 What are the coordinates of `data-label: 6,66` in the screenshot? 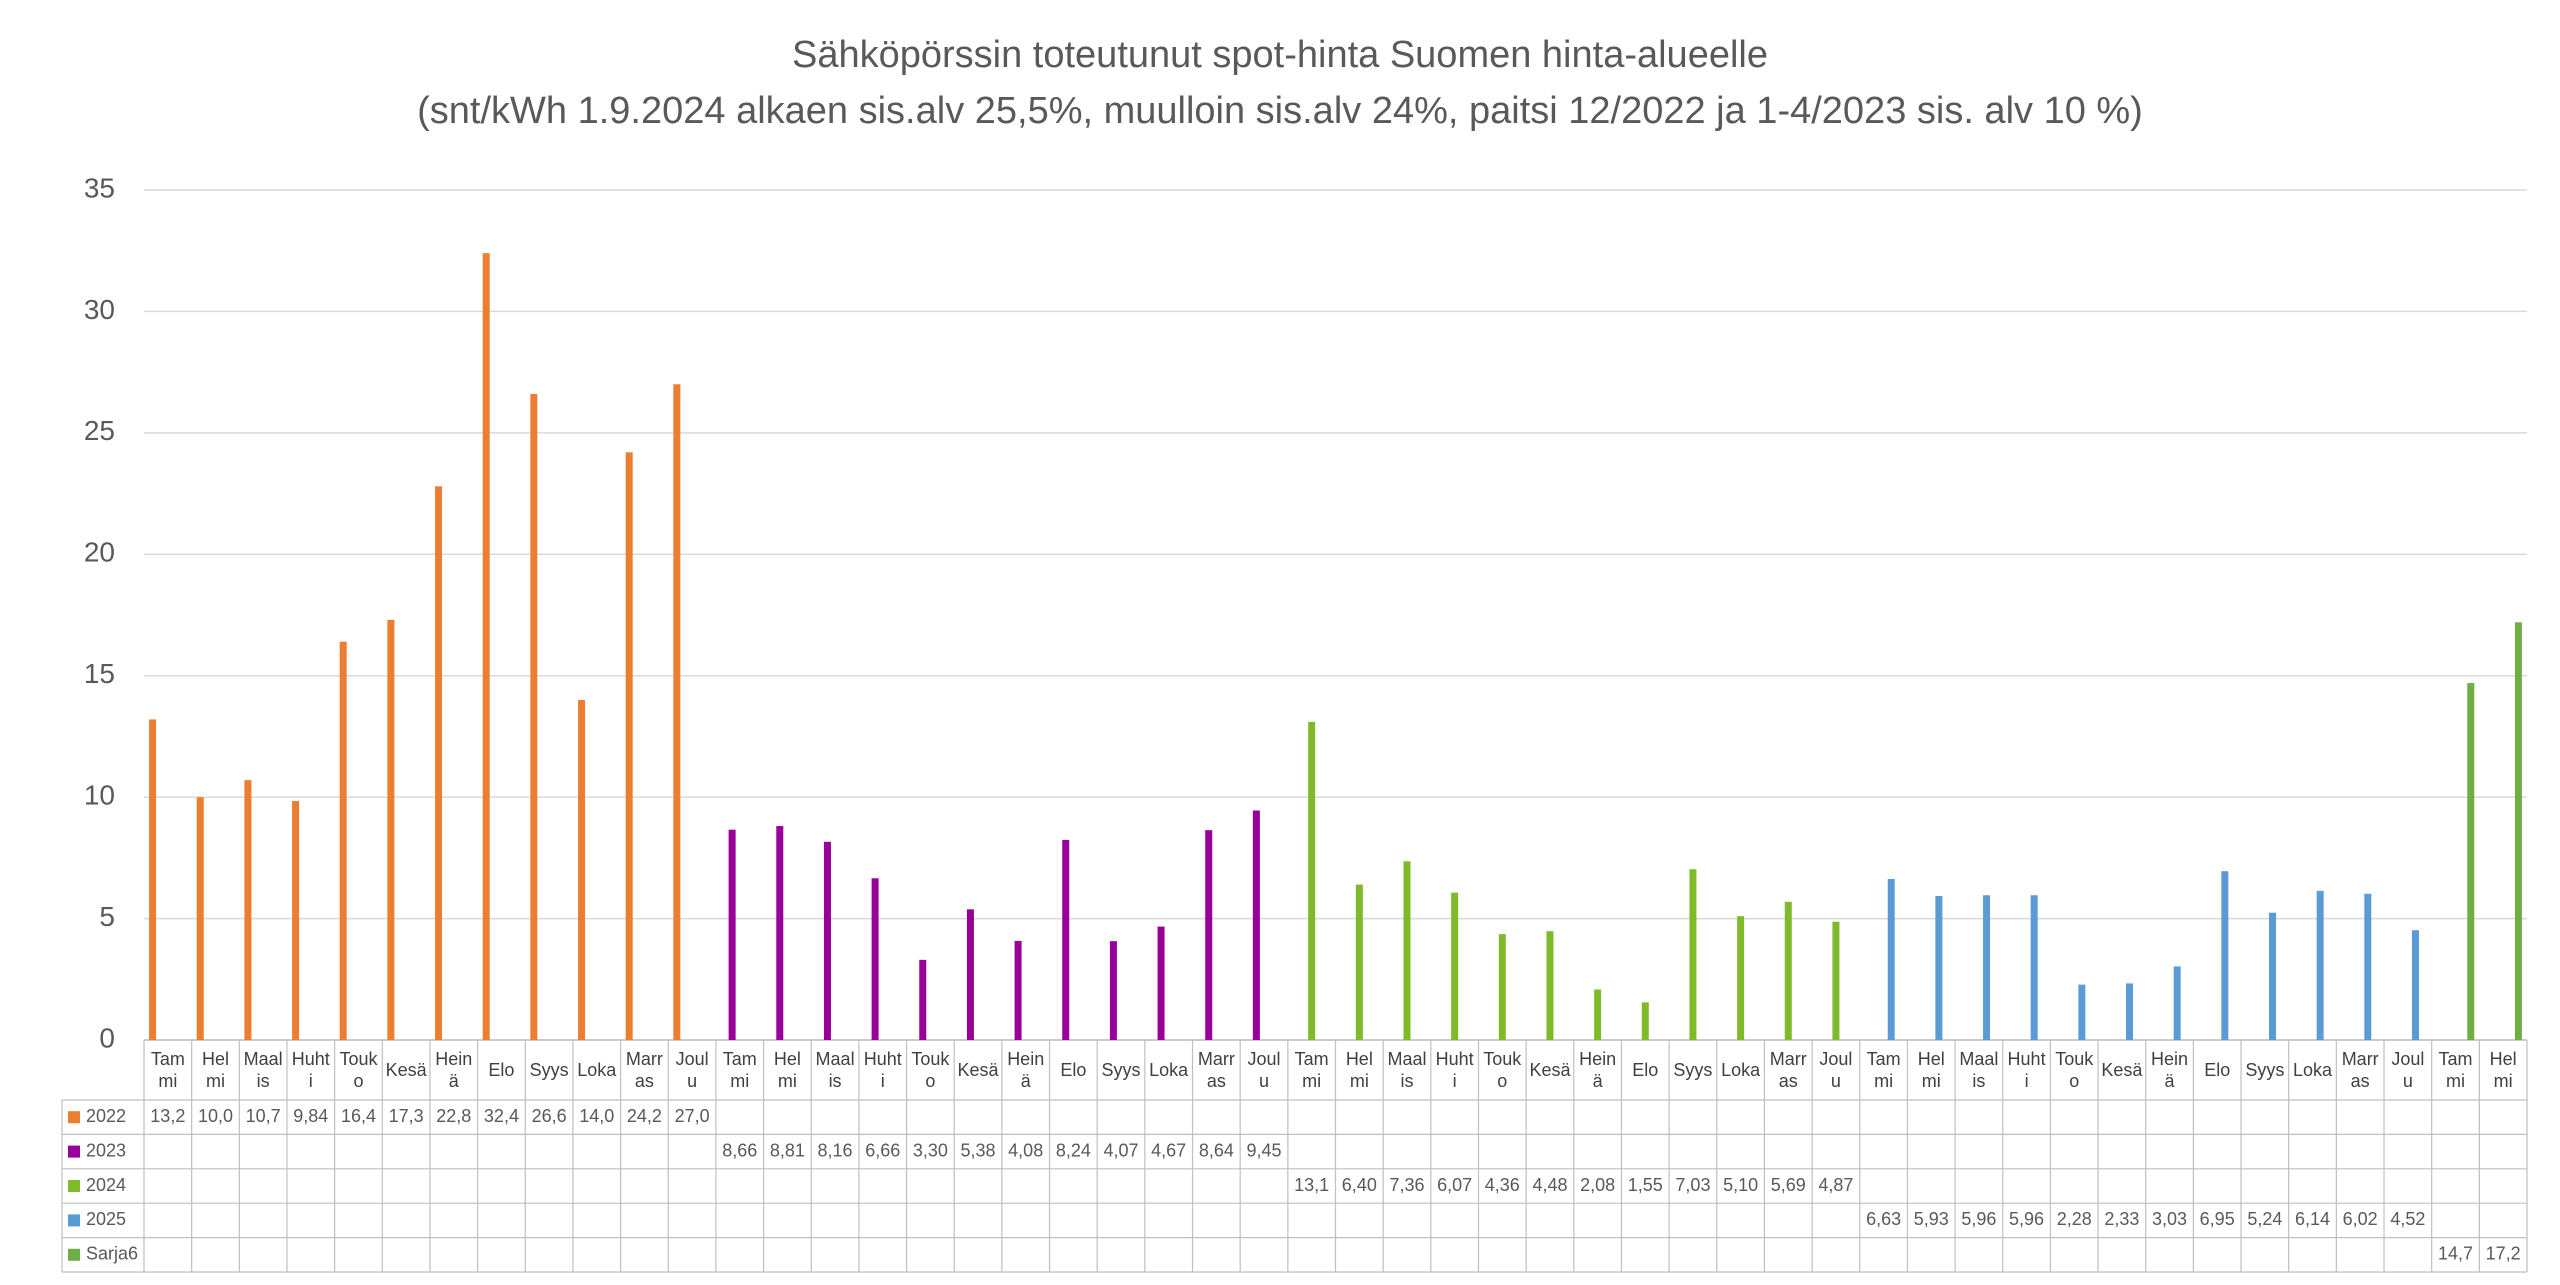 It's located at (882, 1150).